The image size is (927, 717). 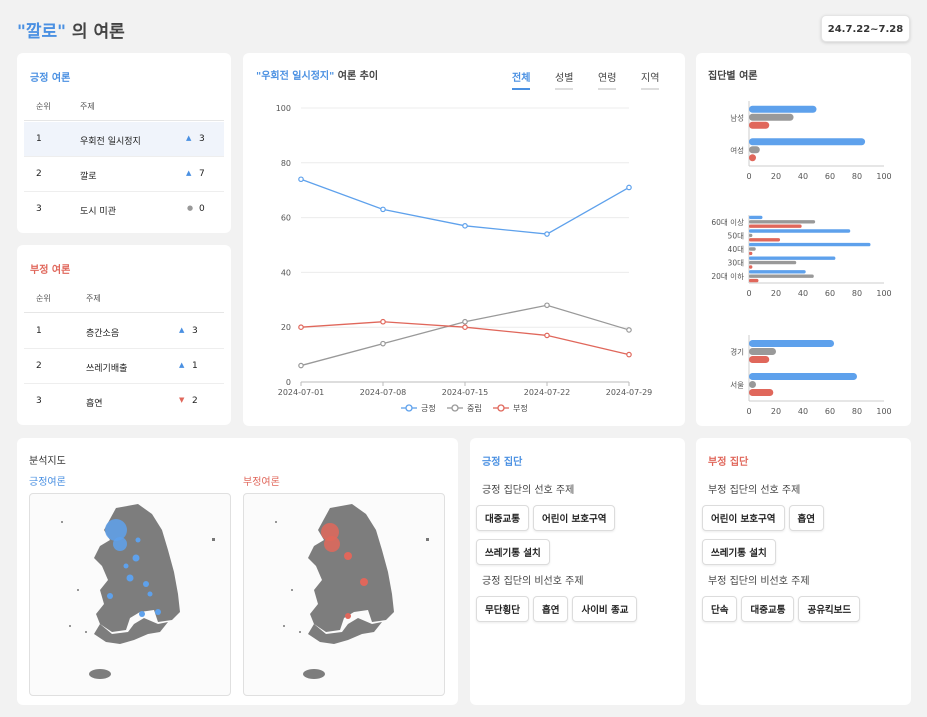 What do you see at coordinates (521, 79) in the screenshot?
I see `tab-all: 전체` at bounding box center [521, 79].